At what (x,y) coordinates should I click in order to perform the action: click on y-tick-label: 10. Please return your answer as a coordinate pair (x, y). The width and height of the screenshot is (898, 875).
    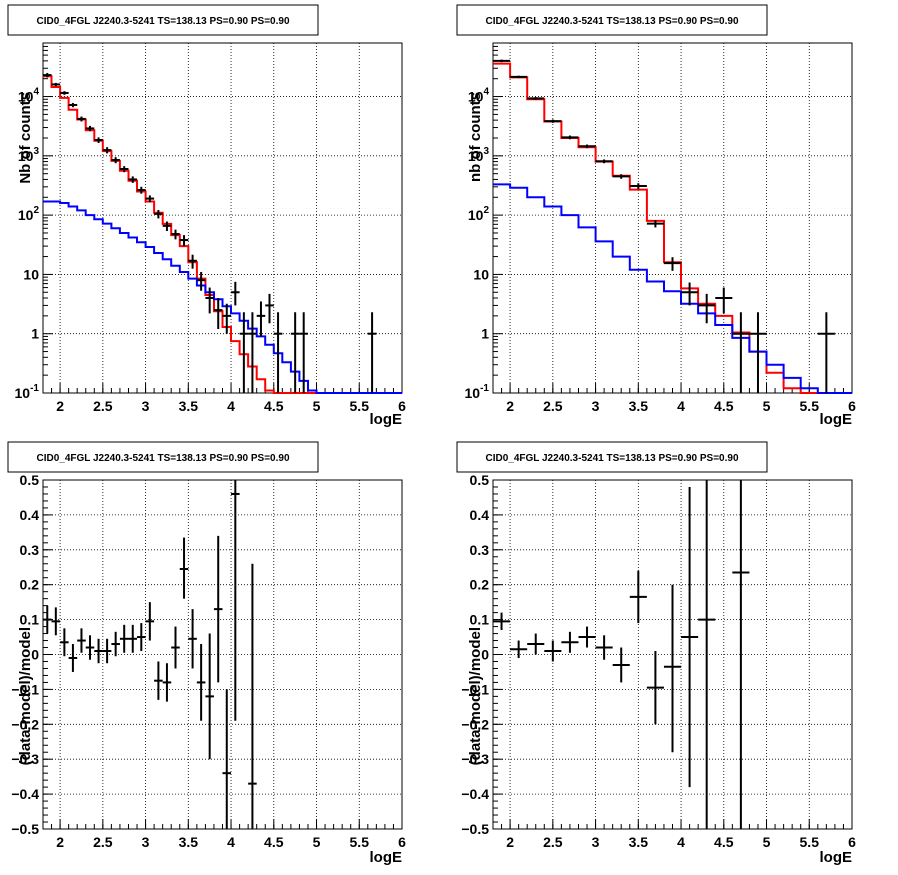
    Looking at the image, I should click on (31, 274).